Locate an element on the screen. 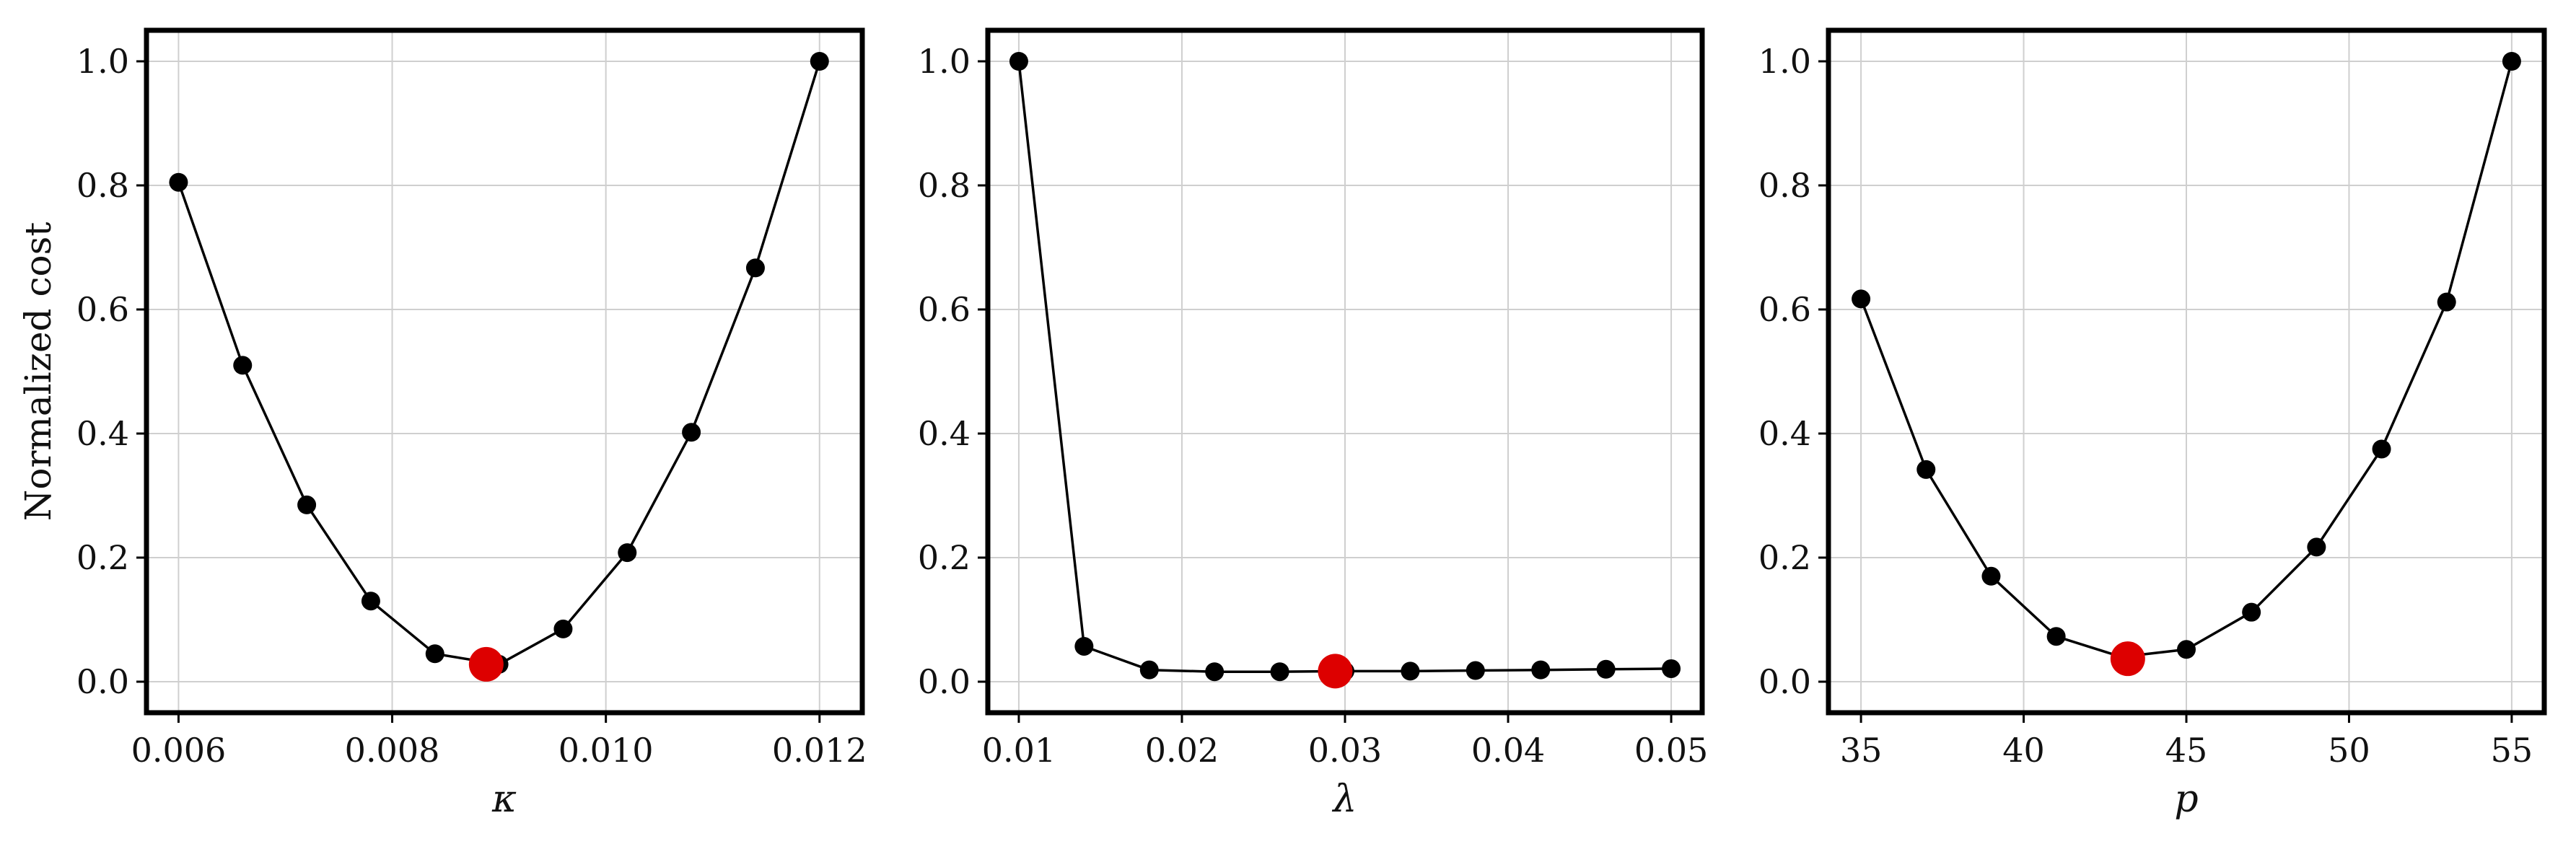  x-tick-label: 45 is located at coordinates (2186, 750).